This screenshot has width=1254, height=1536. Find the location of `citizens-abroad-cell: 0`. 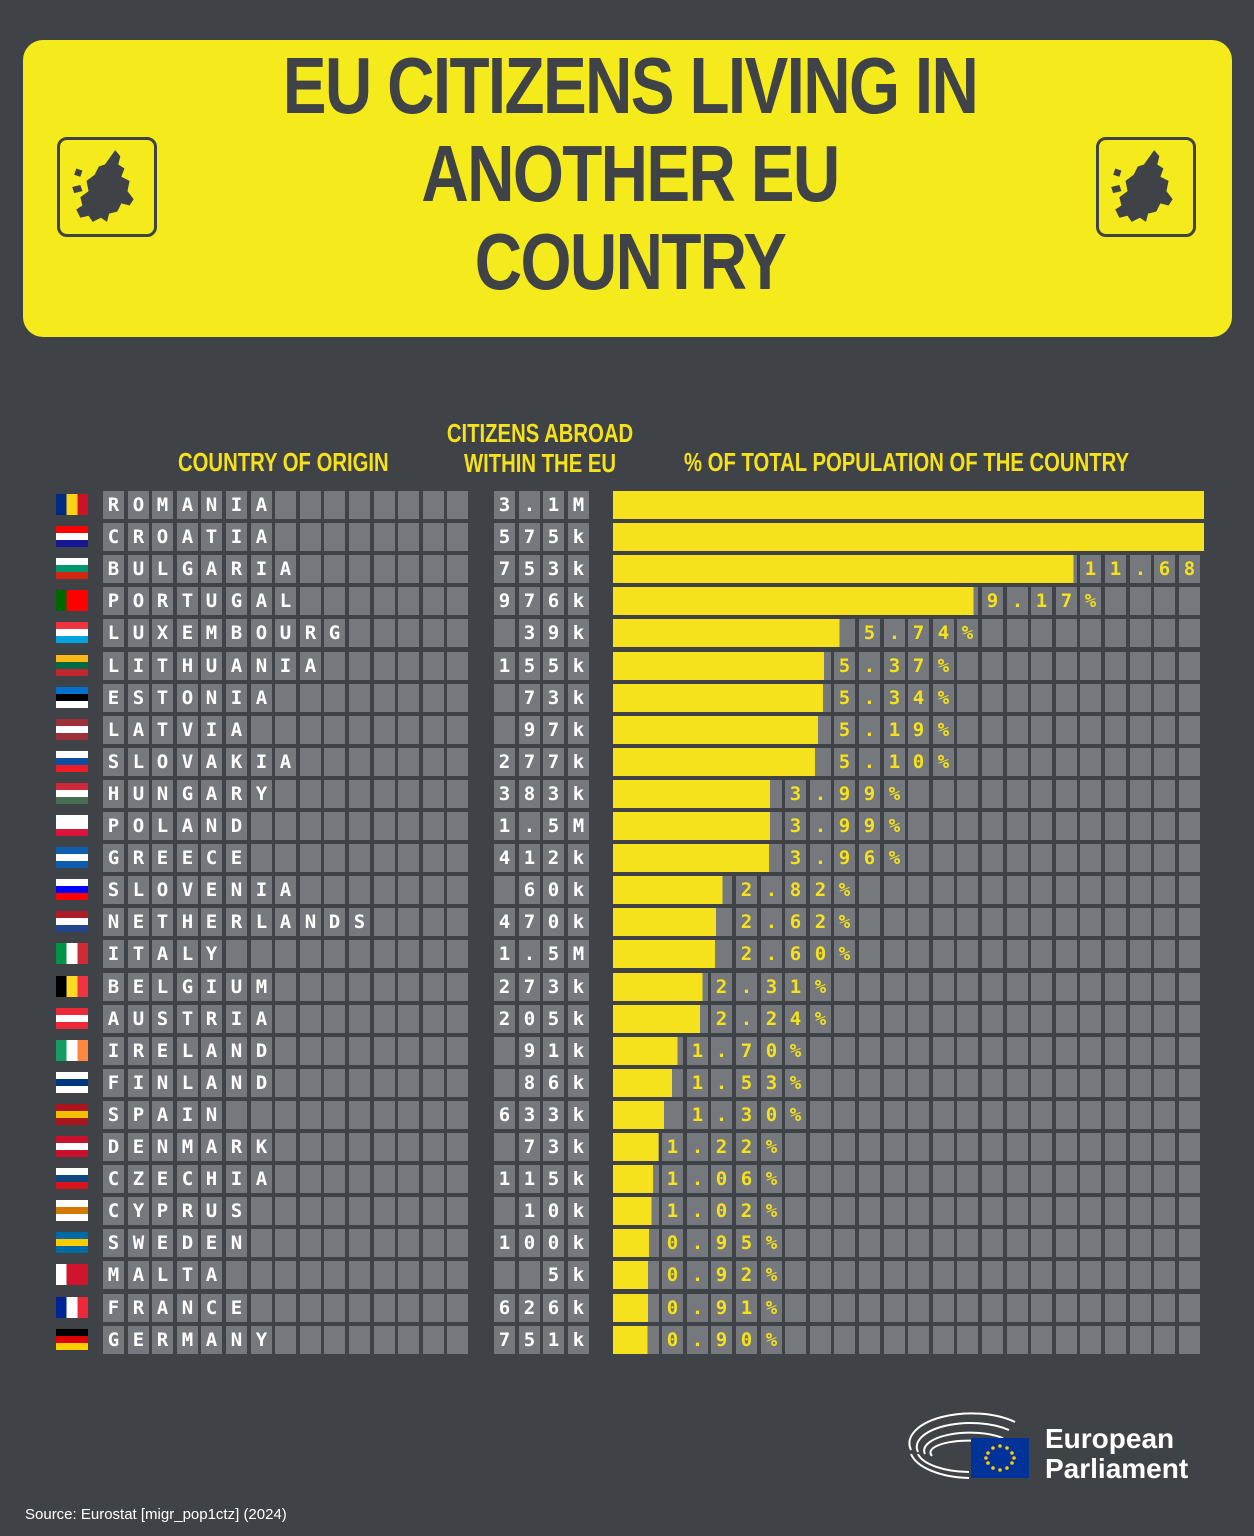

citizens-abroad-cell: 0 is located at coordinates (553, 1211).